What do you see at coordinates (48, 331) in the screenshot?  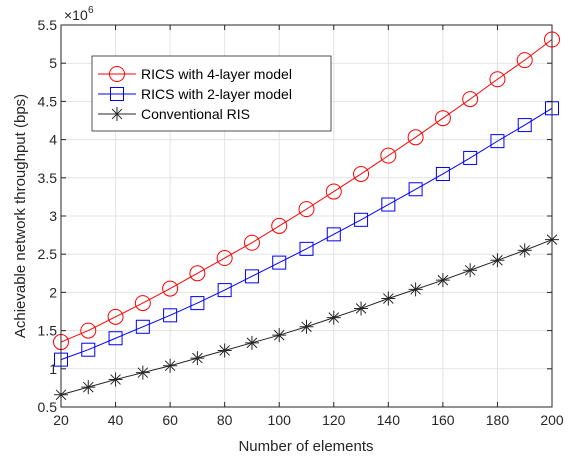 I see `y-tick-label: 1.5` at bounding box center [48, 331].